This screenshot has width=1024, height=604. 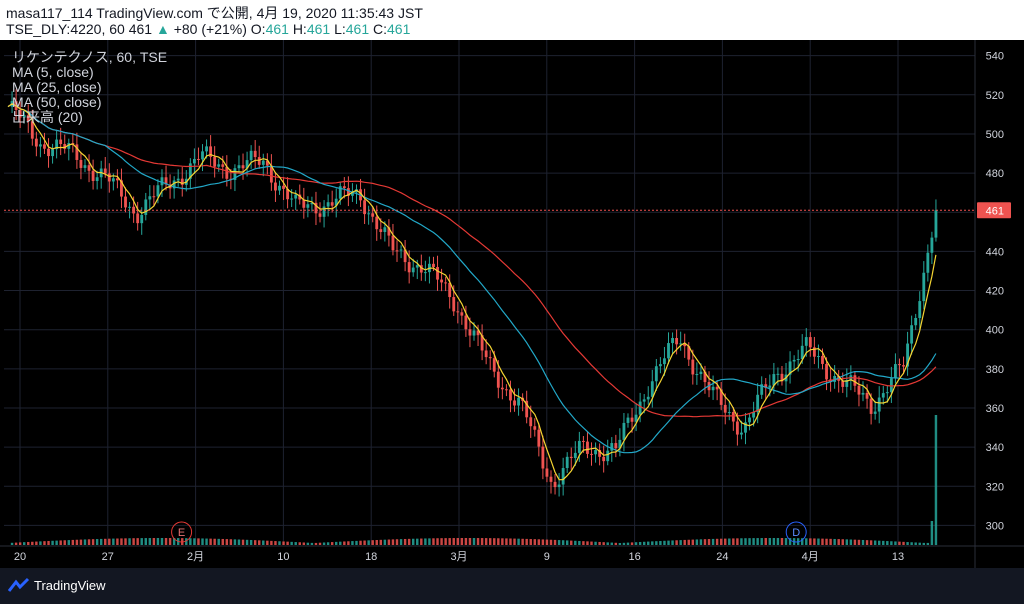 I want to click on price-tick-label: 480, so click(x=995, y=174).